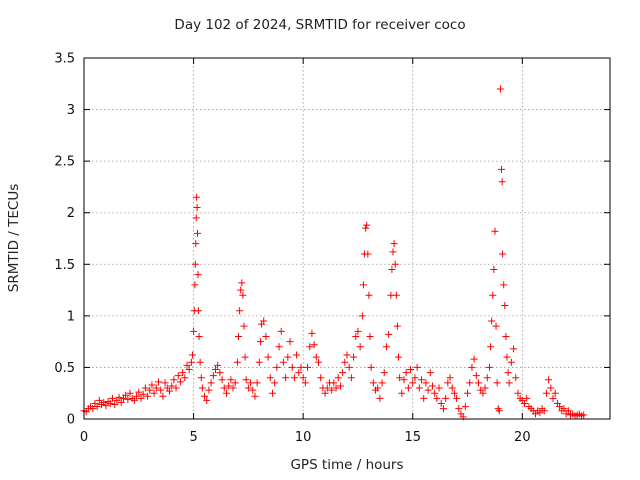 This screenshot has width=640, height=480. What do you see at coordinates (64, 59) in the screenshot?
I see `y-tick-label: 3.5` at bounding box center [64, 59].